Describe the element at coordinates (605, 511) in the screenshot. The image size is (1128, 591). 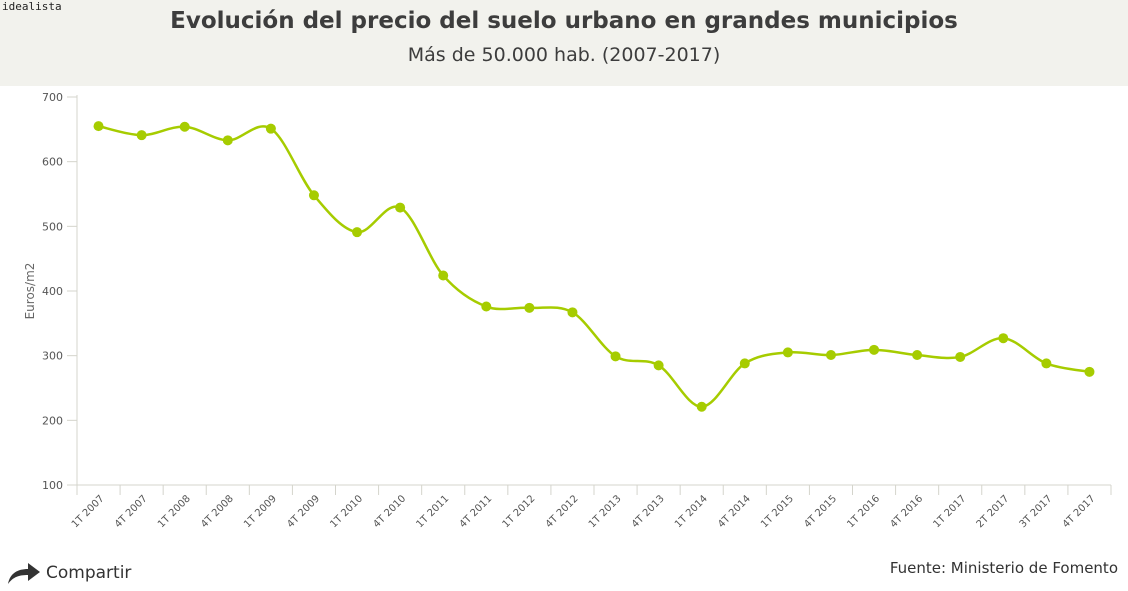
I see `x-tick-label: 1T 2013` at that location.